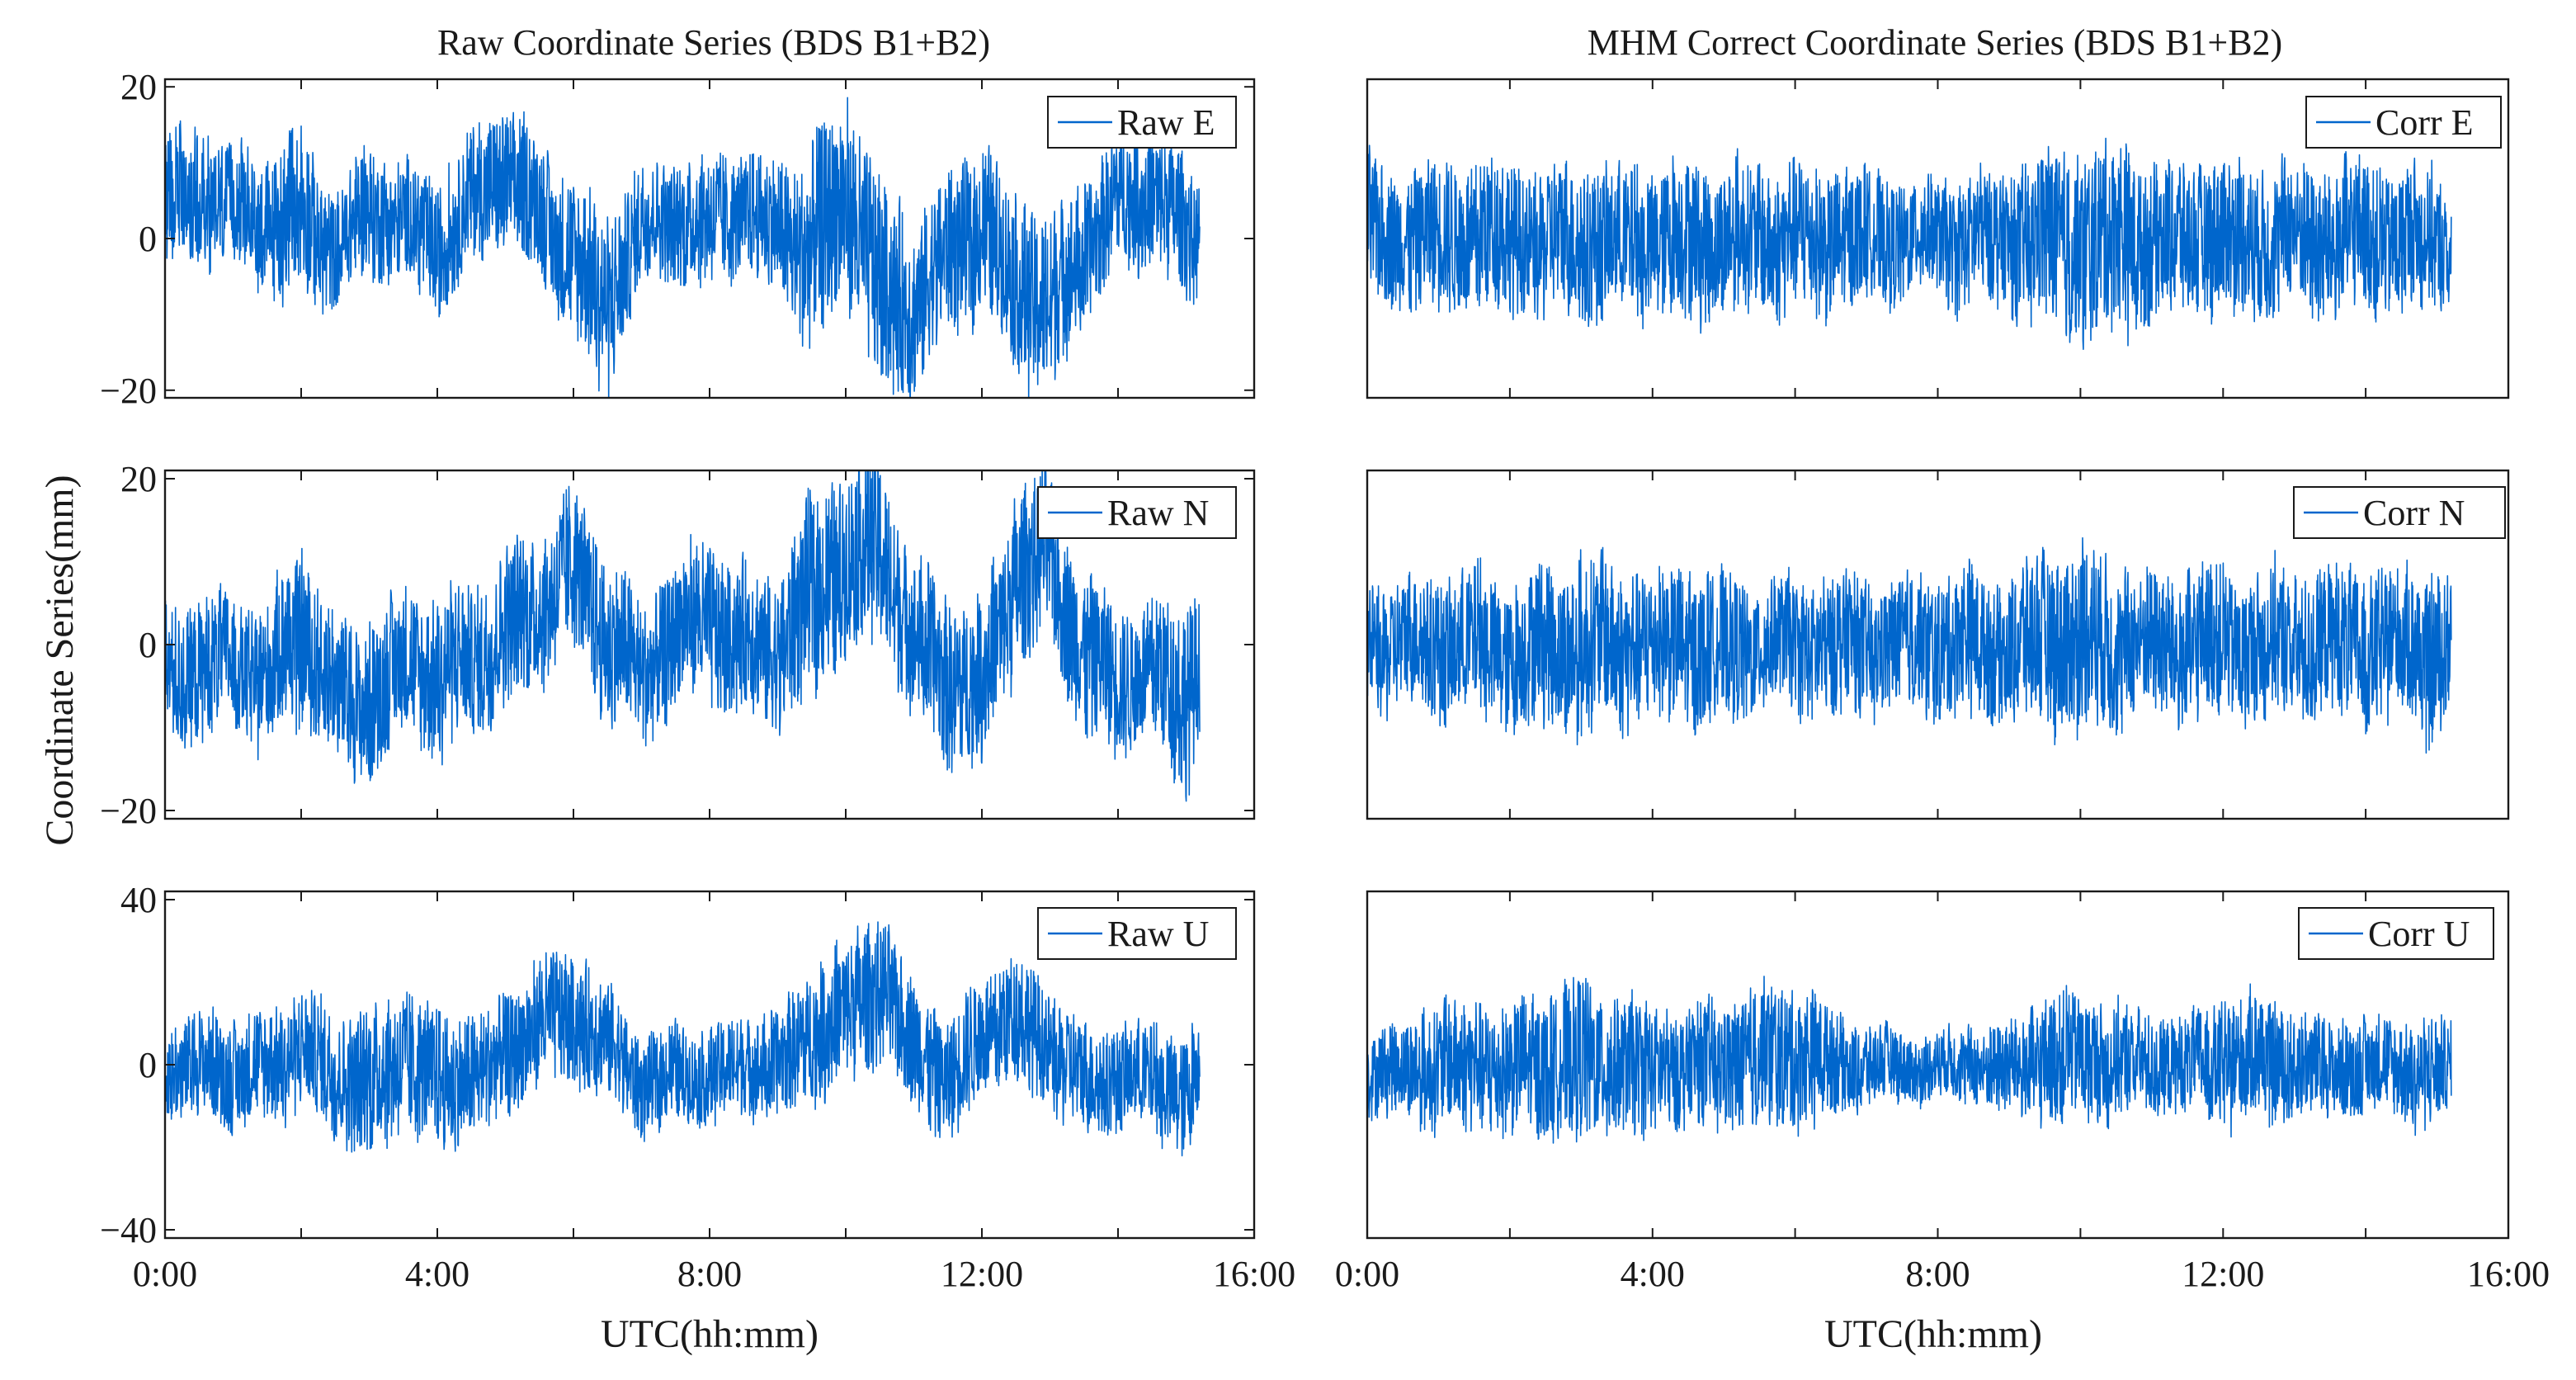  I want to click on legend: Corr E, so click(2403, 123).